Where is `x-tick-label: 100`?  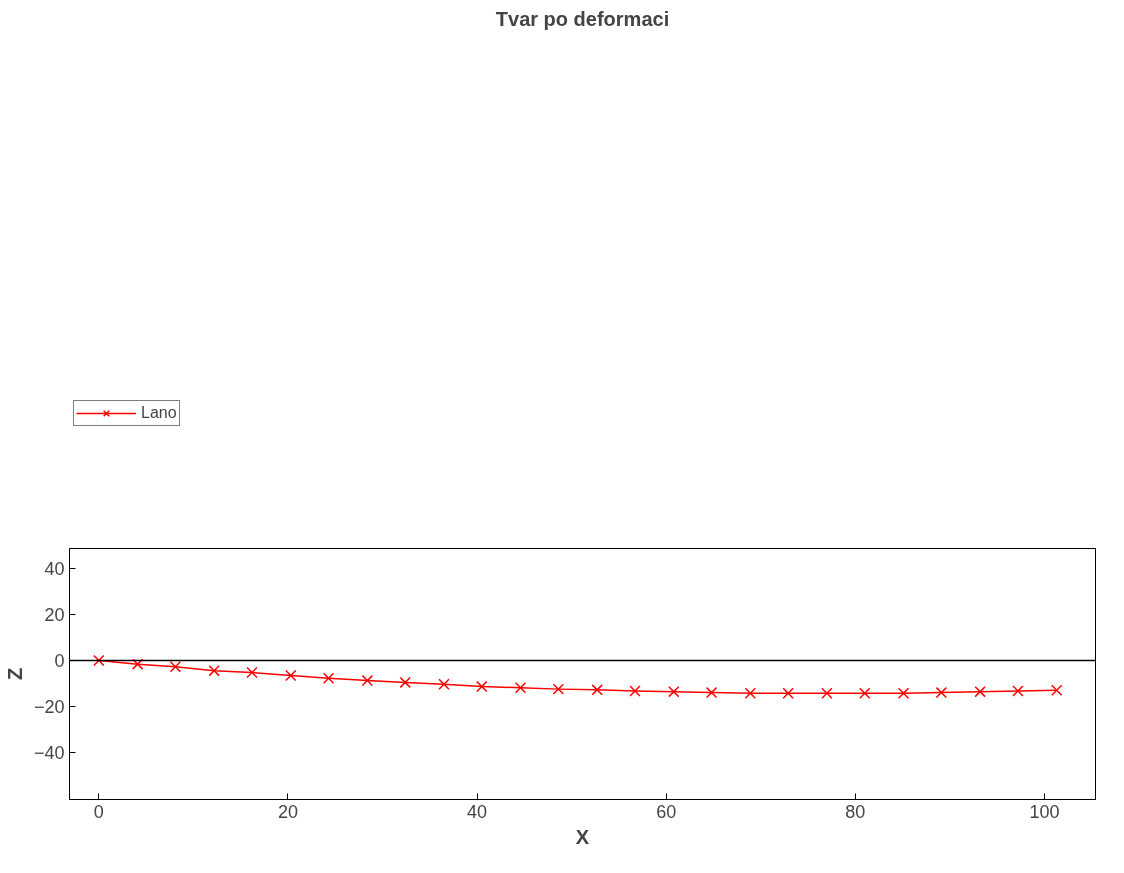 x-tick-label: 100 is located at coordinates (1044, 811).